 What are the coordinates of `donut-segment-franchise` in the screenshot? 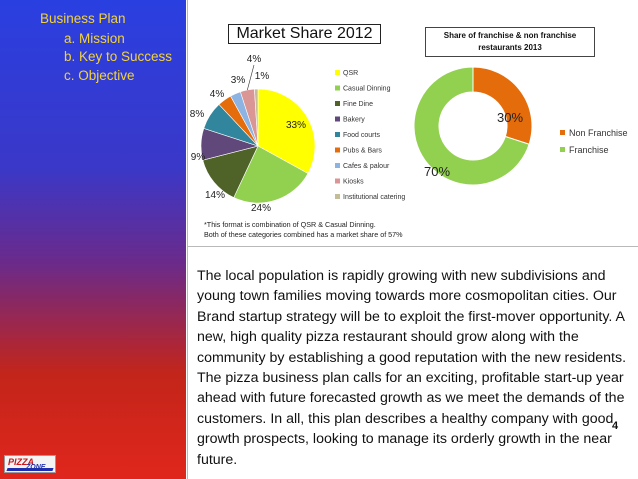 It's located at (471, 126).